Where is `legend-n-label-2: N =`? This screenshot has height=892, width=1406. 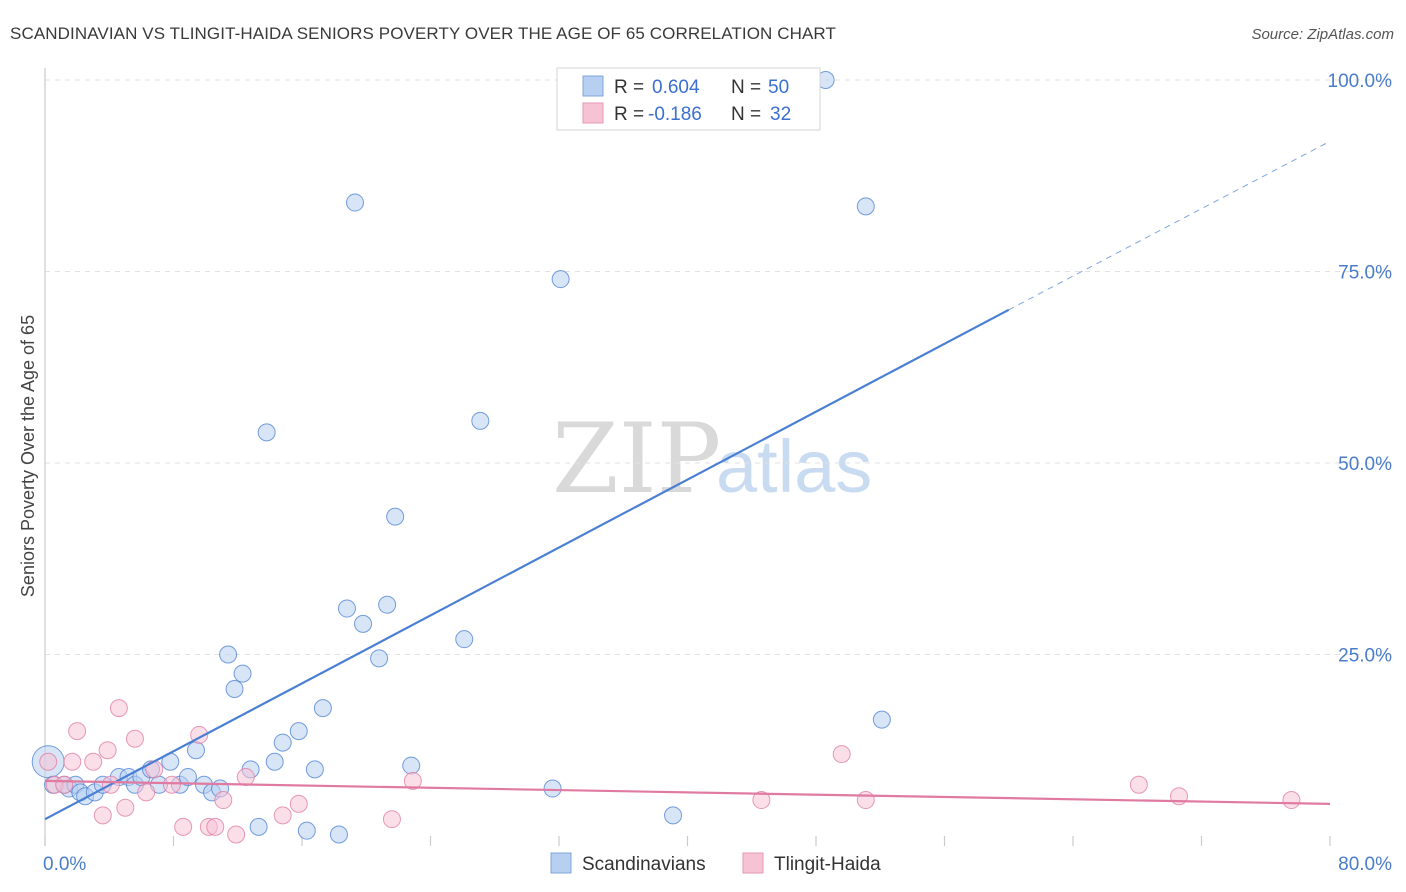 legend-n-label-2: N = is located at coordinates (746, 114).